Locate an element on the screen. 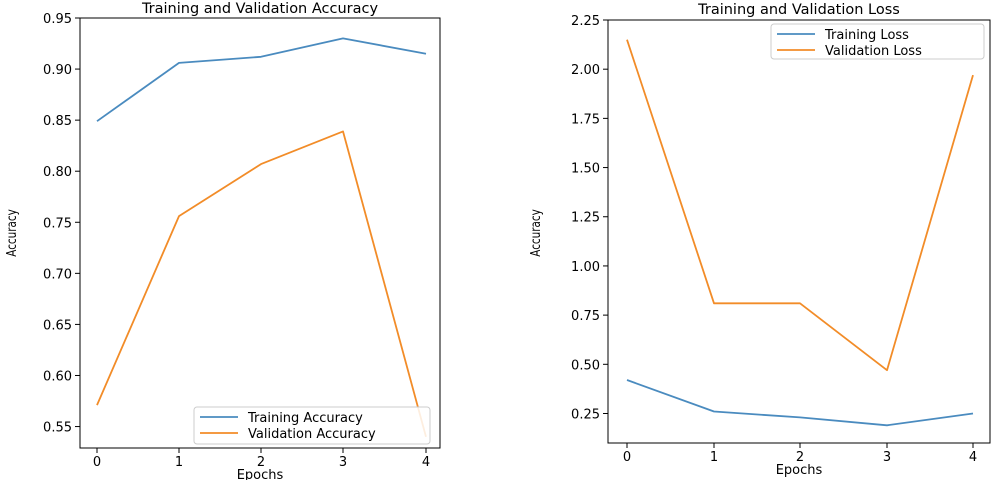  loss-ytick-label: 0.50 is located at coordinates (585, 365).